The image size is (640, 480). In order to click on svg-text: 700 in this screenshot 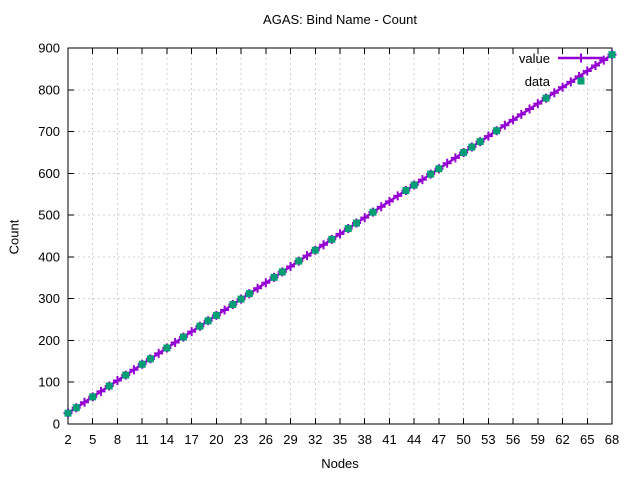, I will do `click(49, 131)`.